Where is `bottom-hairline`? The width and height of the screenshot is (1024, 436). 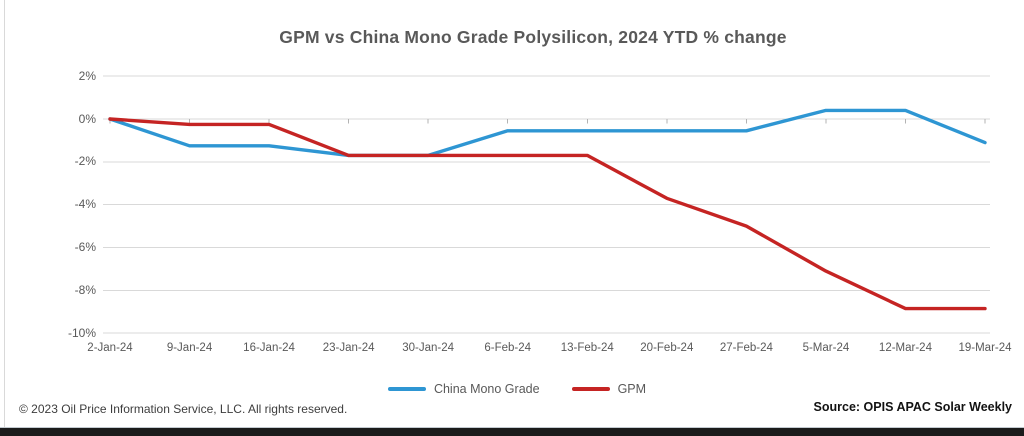 bottom-hairline is located at coordinates (512, 427).